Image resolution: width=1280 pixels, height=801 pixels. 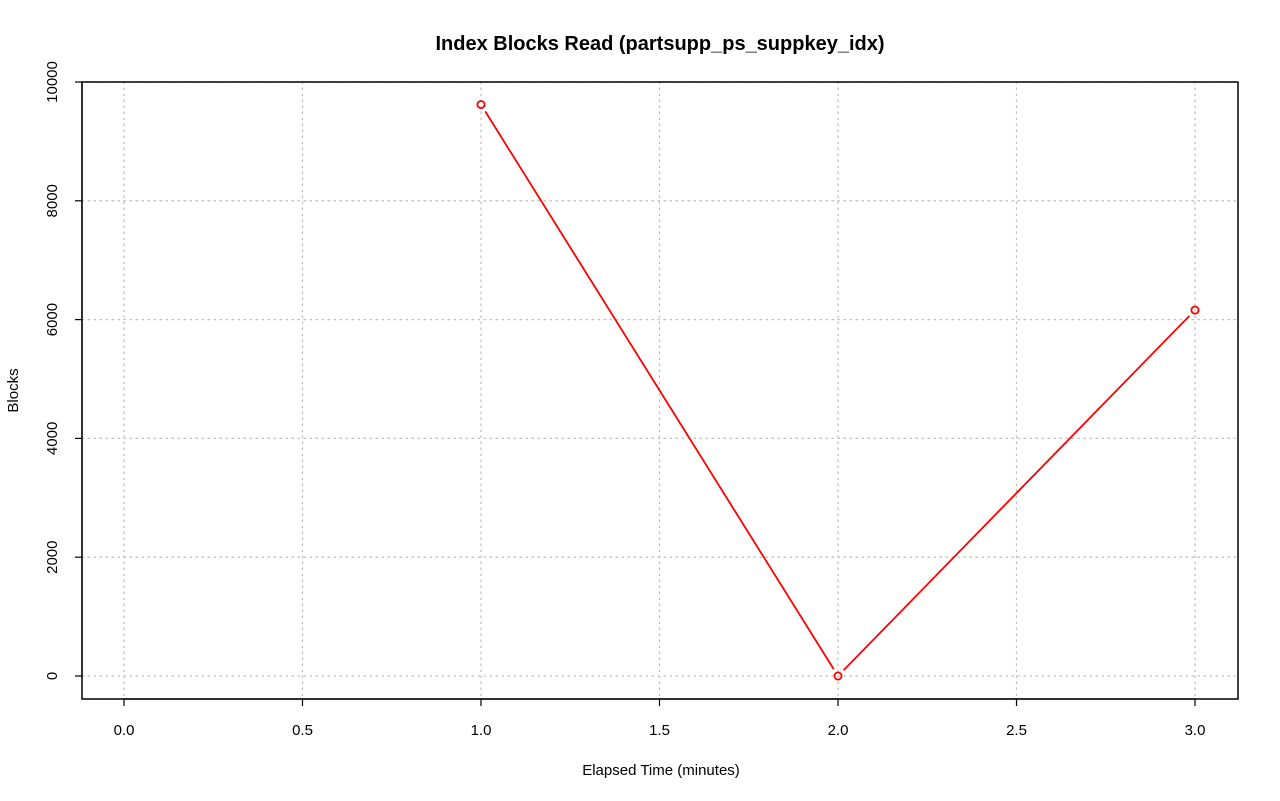 What do you see at coordinates (13, 390) in the screenshot?
I see `y-axis-title: Blocks` at bounding box center [13, 390].